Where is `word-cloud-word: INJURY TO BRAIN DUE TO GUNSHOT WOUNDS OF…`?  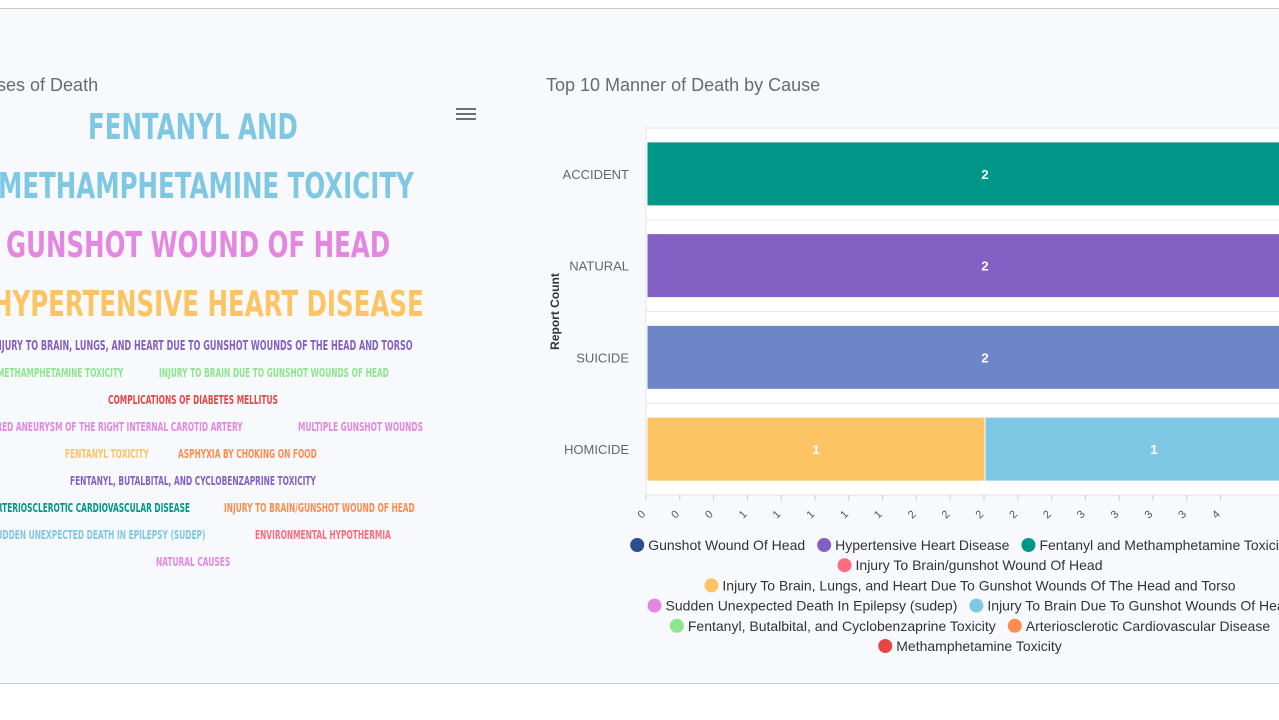
word-cloud-word: INJURY TO BRAIN DUE TO GUNSHOT WOUNDS OF… is located at coordinates (273, 373).